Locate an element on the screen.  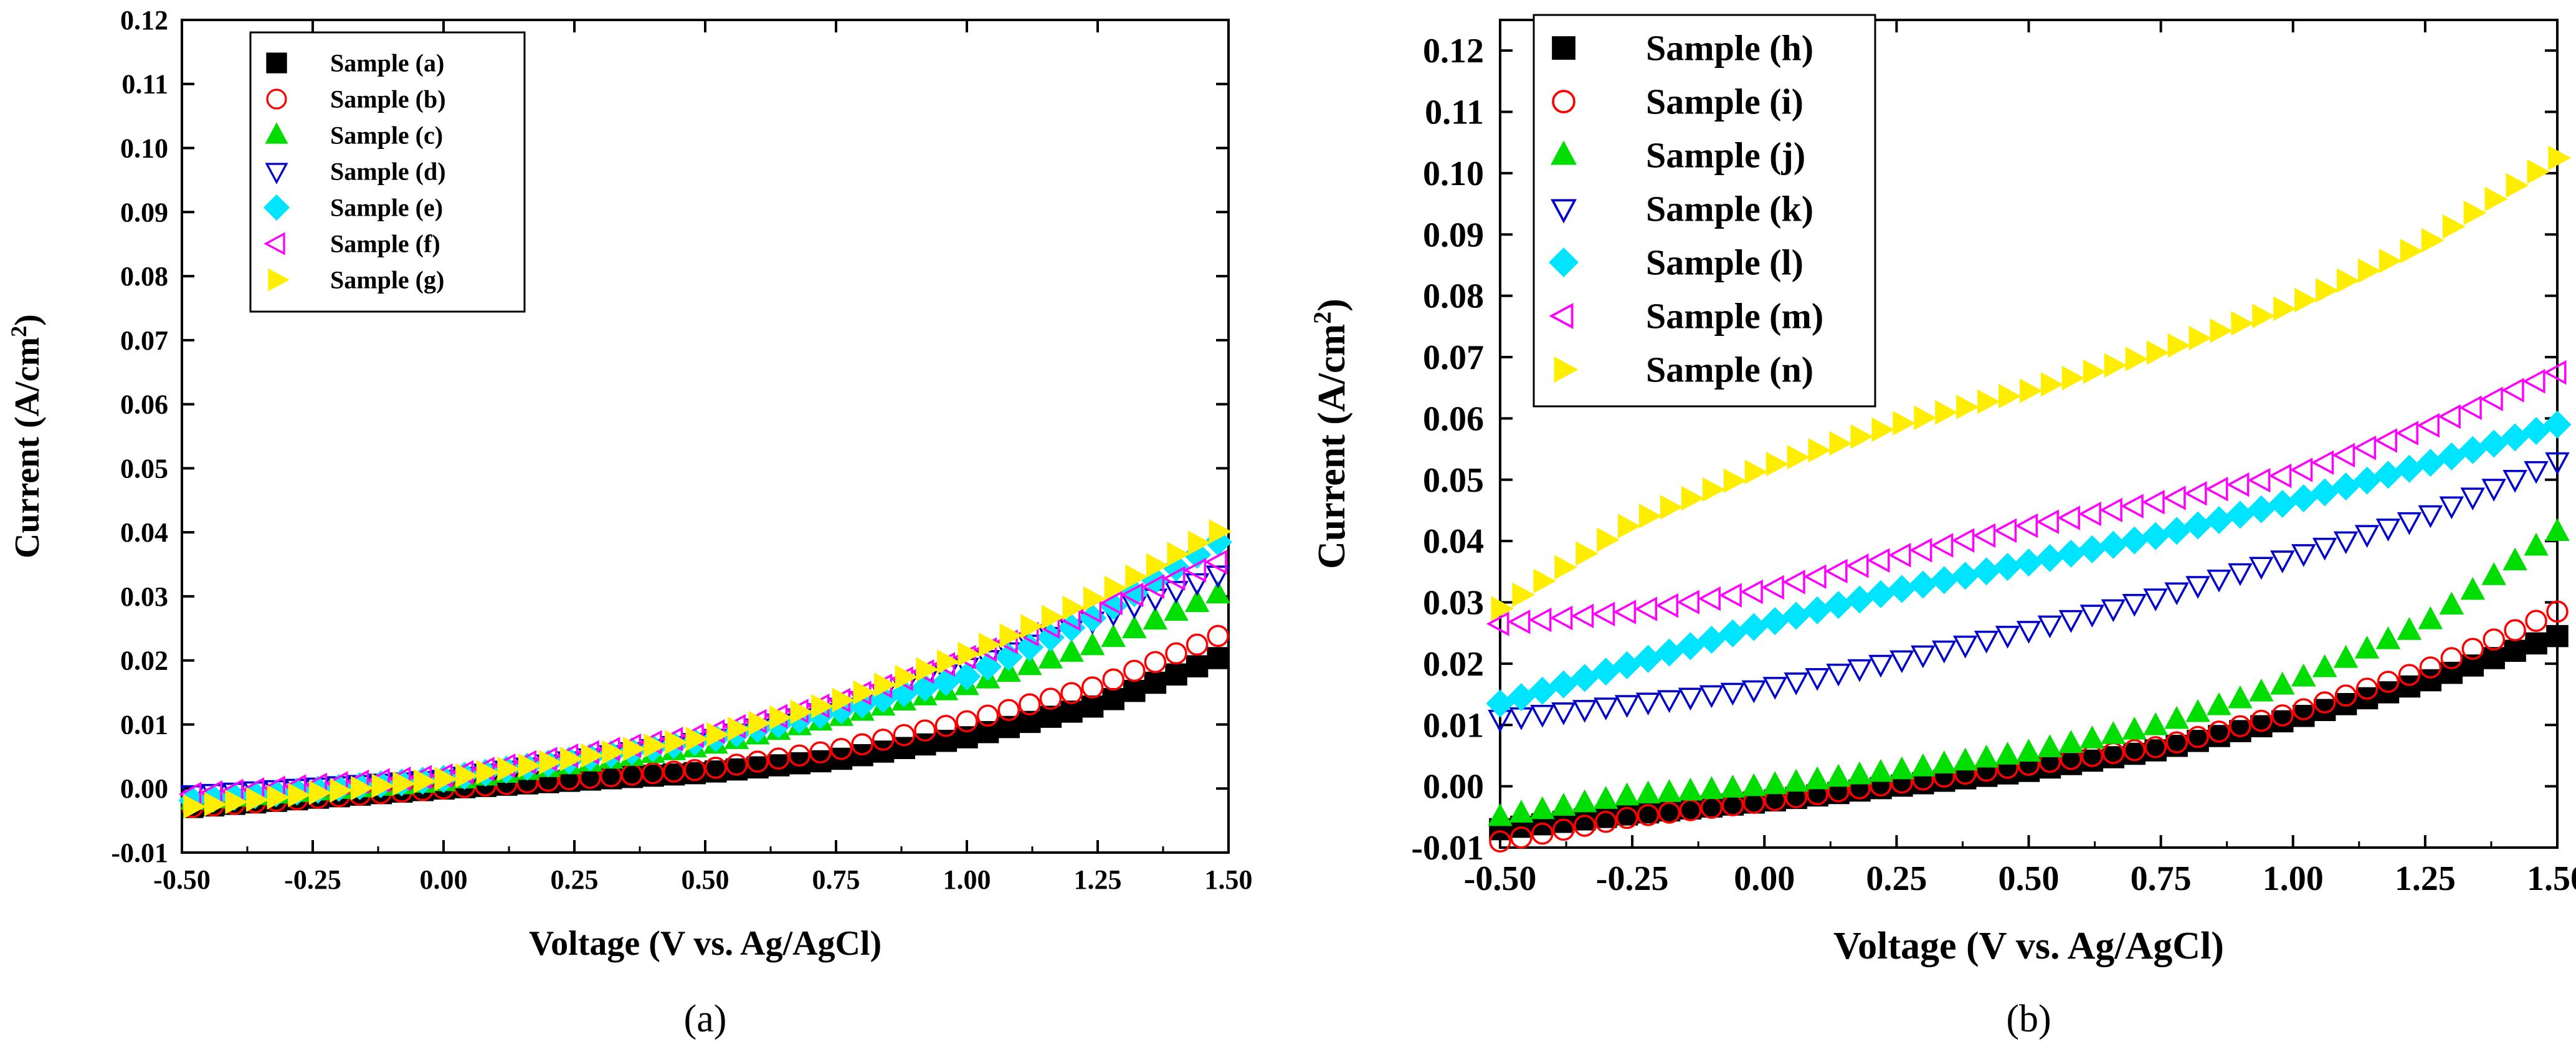
y-tick-label: 0.00 is located at coordinates (144, 789).